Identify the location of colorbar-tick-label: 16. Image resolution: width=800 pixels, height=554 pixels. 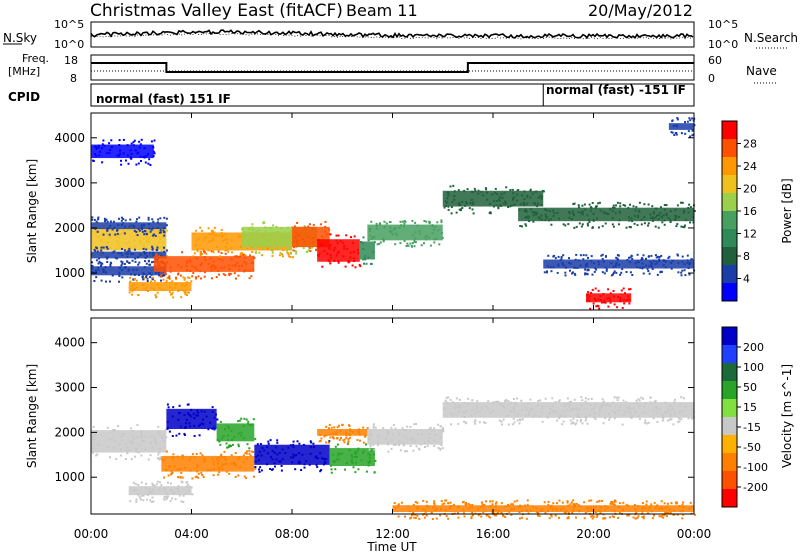
(750, 211).